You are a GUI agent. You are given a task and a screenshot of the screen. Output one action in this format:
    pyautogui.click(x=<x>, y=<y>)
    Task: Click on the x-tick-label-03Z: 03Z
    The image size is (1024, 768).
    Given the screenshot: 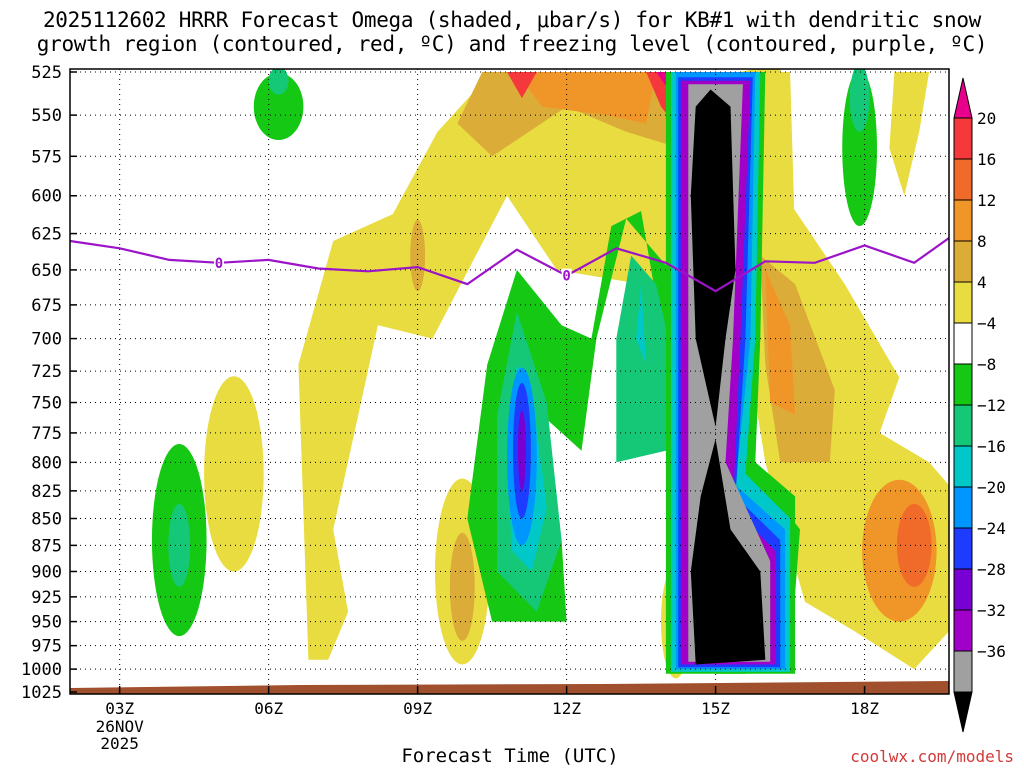 What is the action you would take?
    pyautogui.click(x=119, y=708)
    